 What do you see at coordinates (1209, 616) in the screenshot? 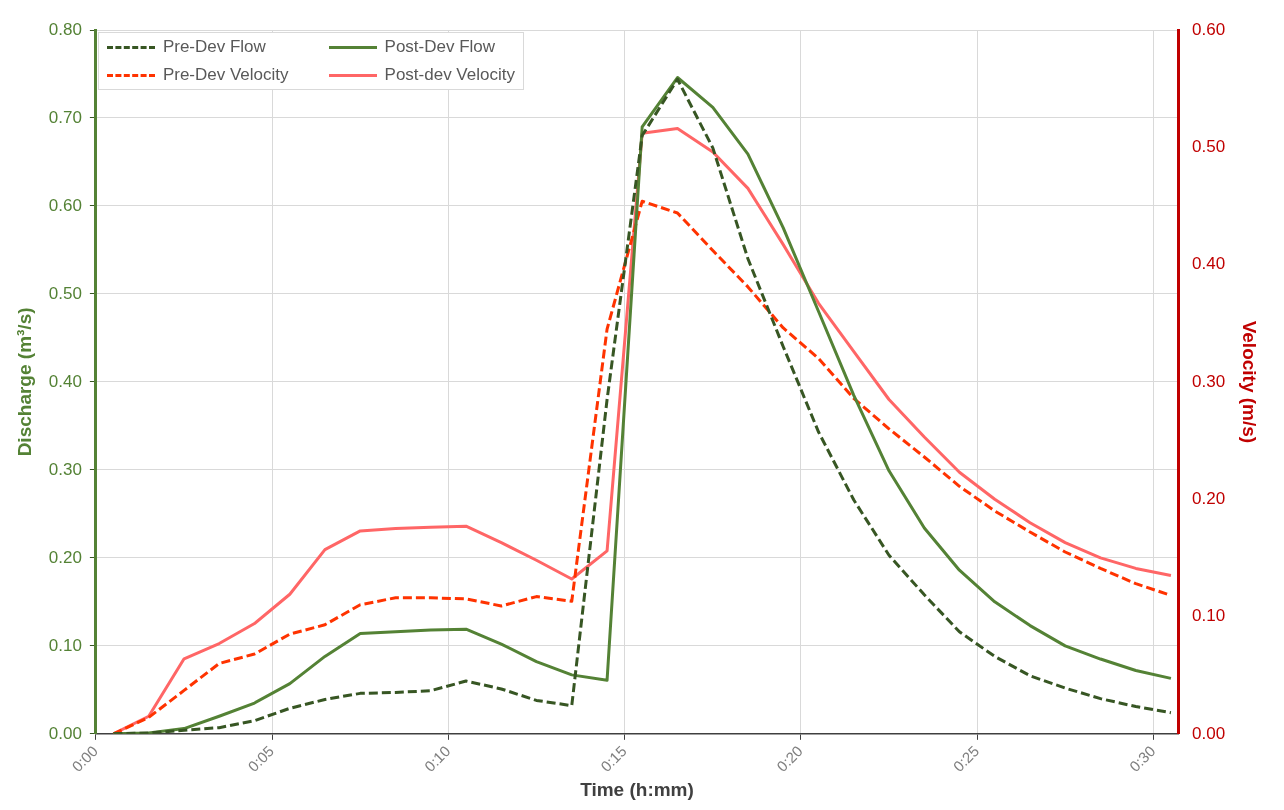
I see `y2-tick-label: 0.10` at bounding box center [1209, 616].